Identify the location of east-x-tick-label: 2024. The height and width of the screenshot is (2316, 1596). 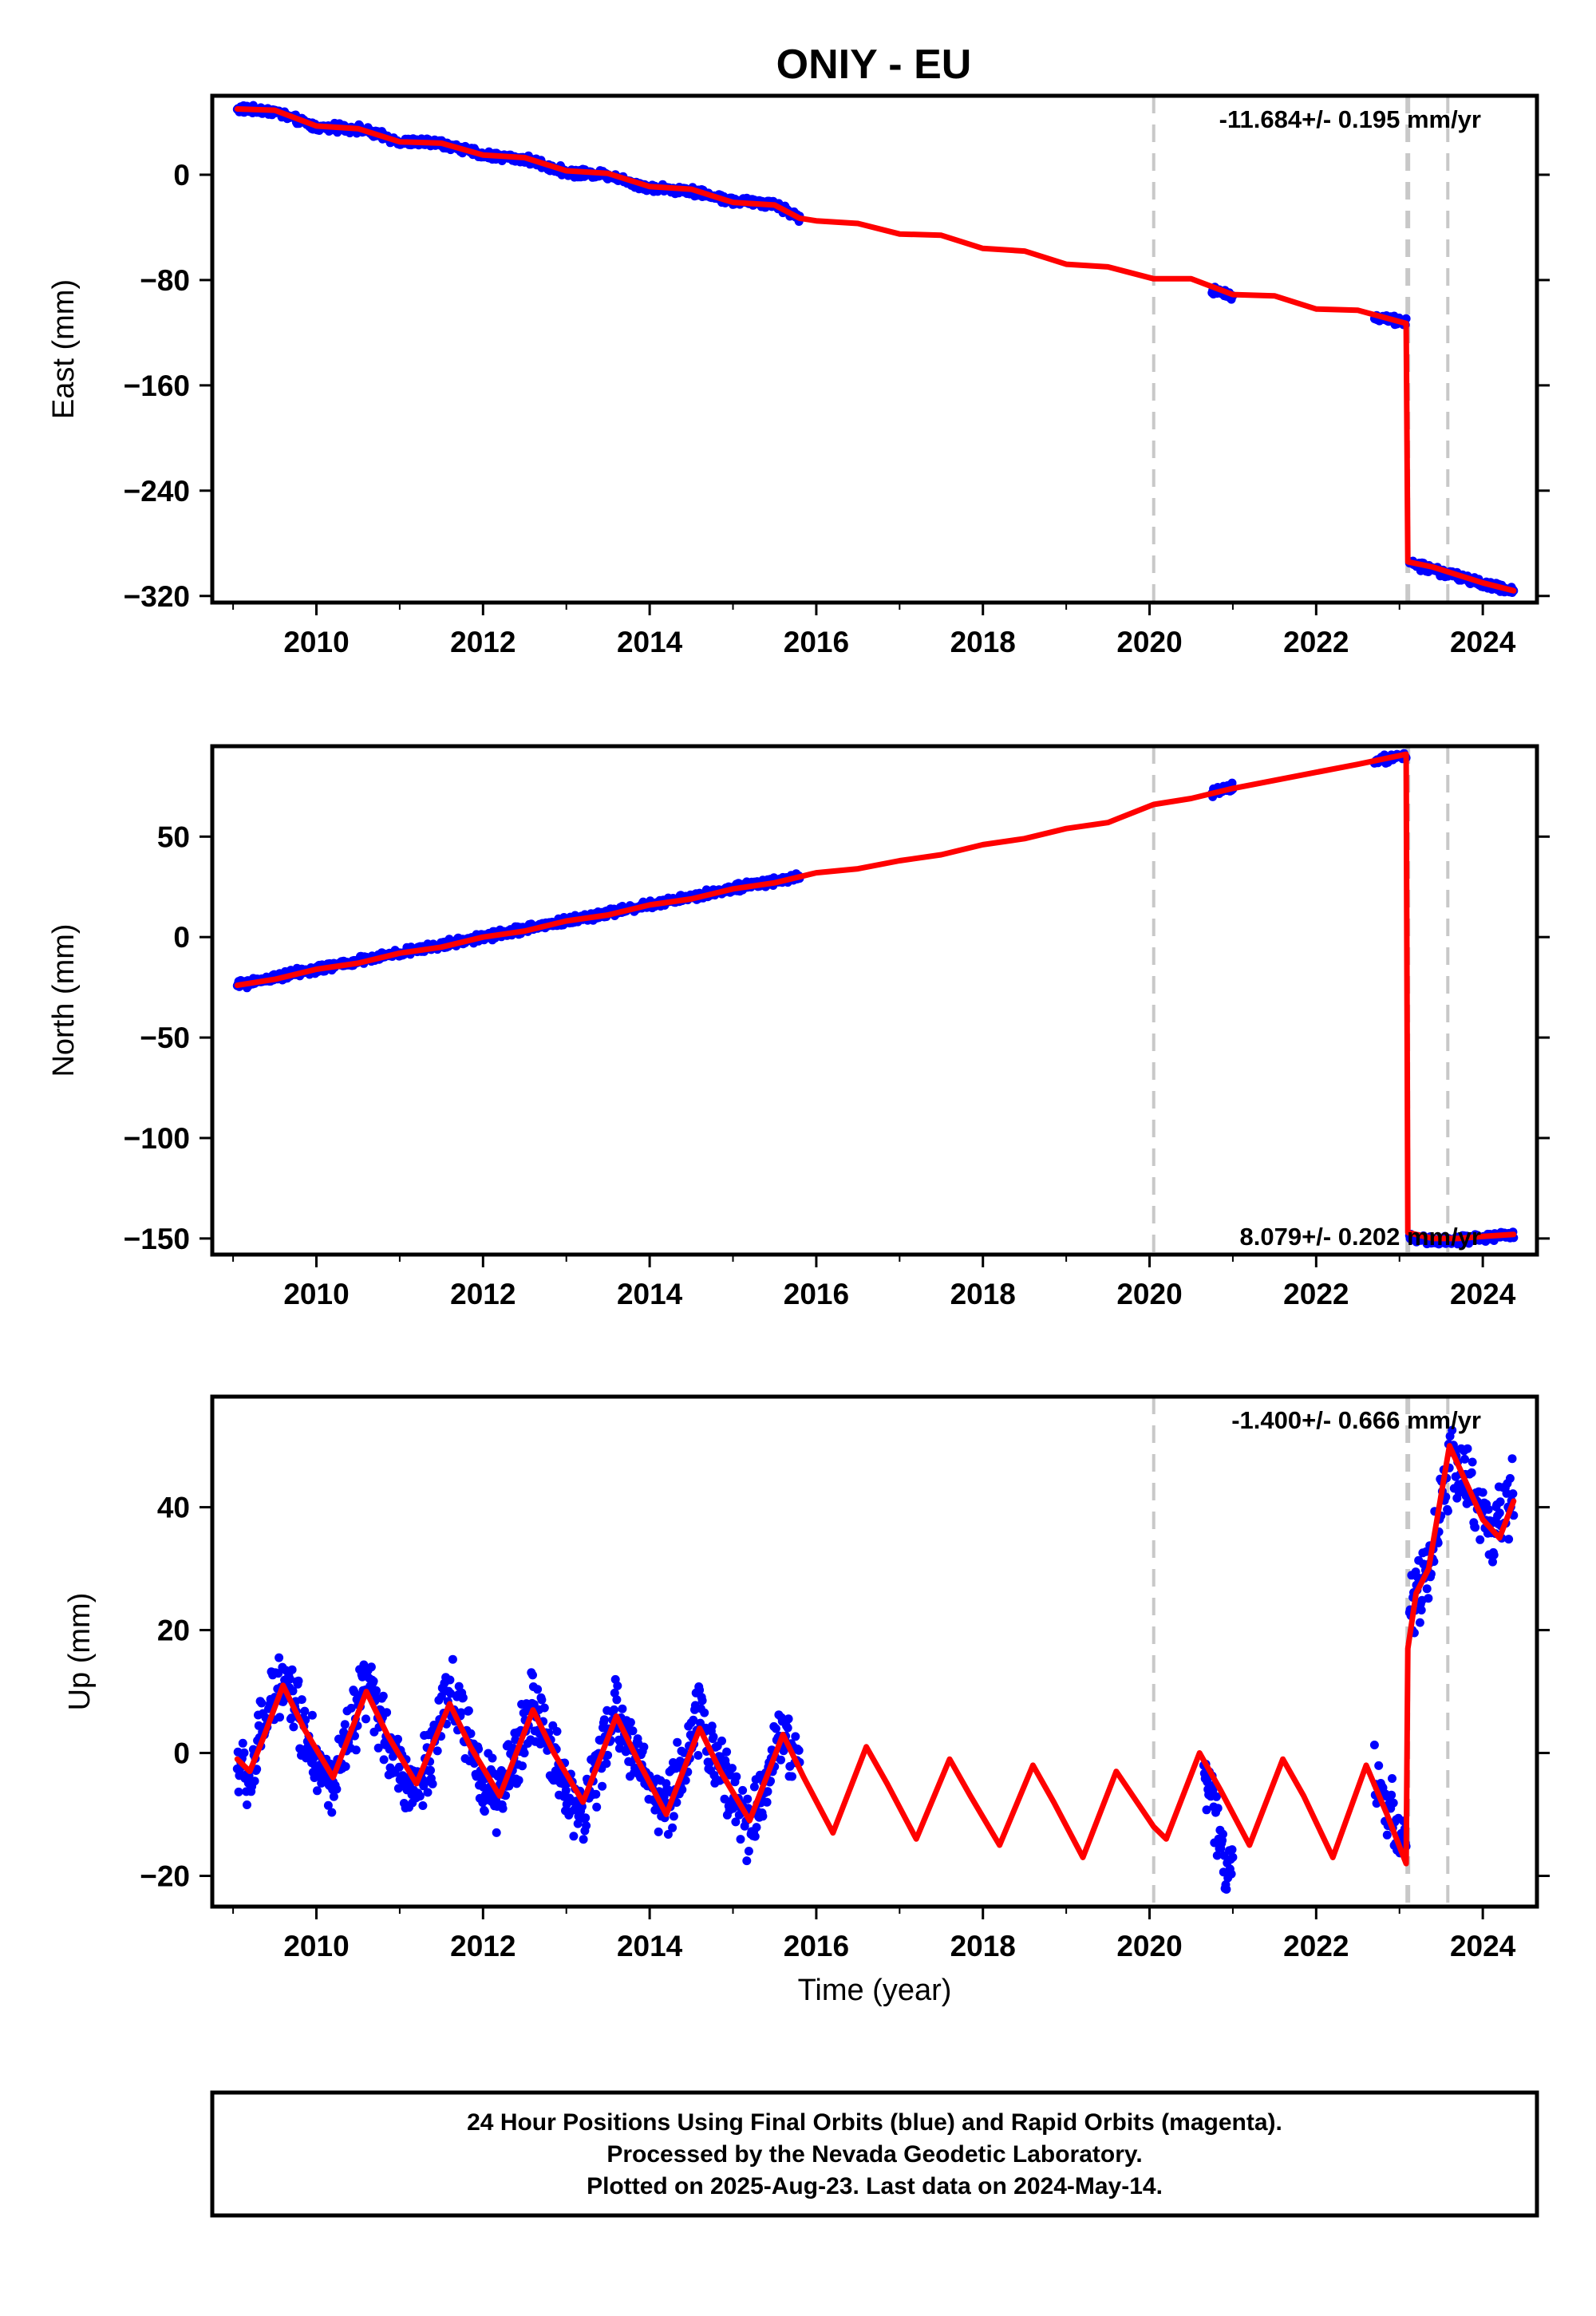
(1483, 642).